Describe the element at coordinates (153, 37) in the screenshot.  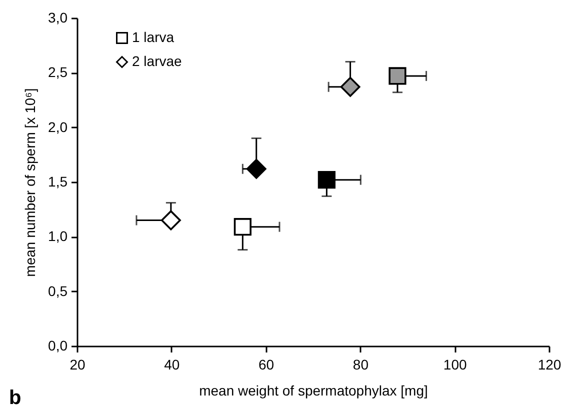
I see `legend-label: 1 larva` at that location.